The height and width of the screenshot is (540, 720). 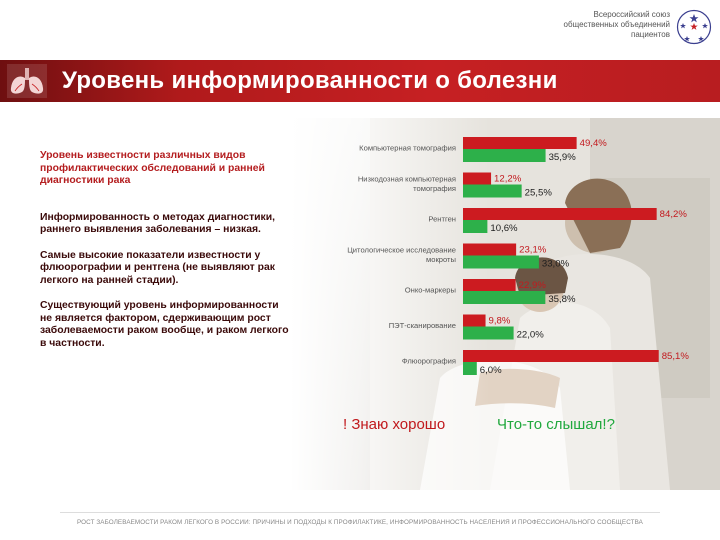 I want to click on category-label: ПЭТ-сканирование, so click(x=422, y=325).